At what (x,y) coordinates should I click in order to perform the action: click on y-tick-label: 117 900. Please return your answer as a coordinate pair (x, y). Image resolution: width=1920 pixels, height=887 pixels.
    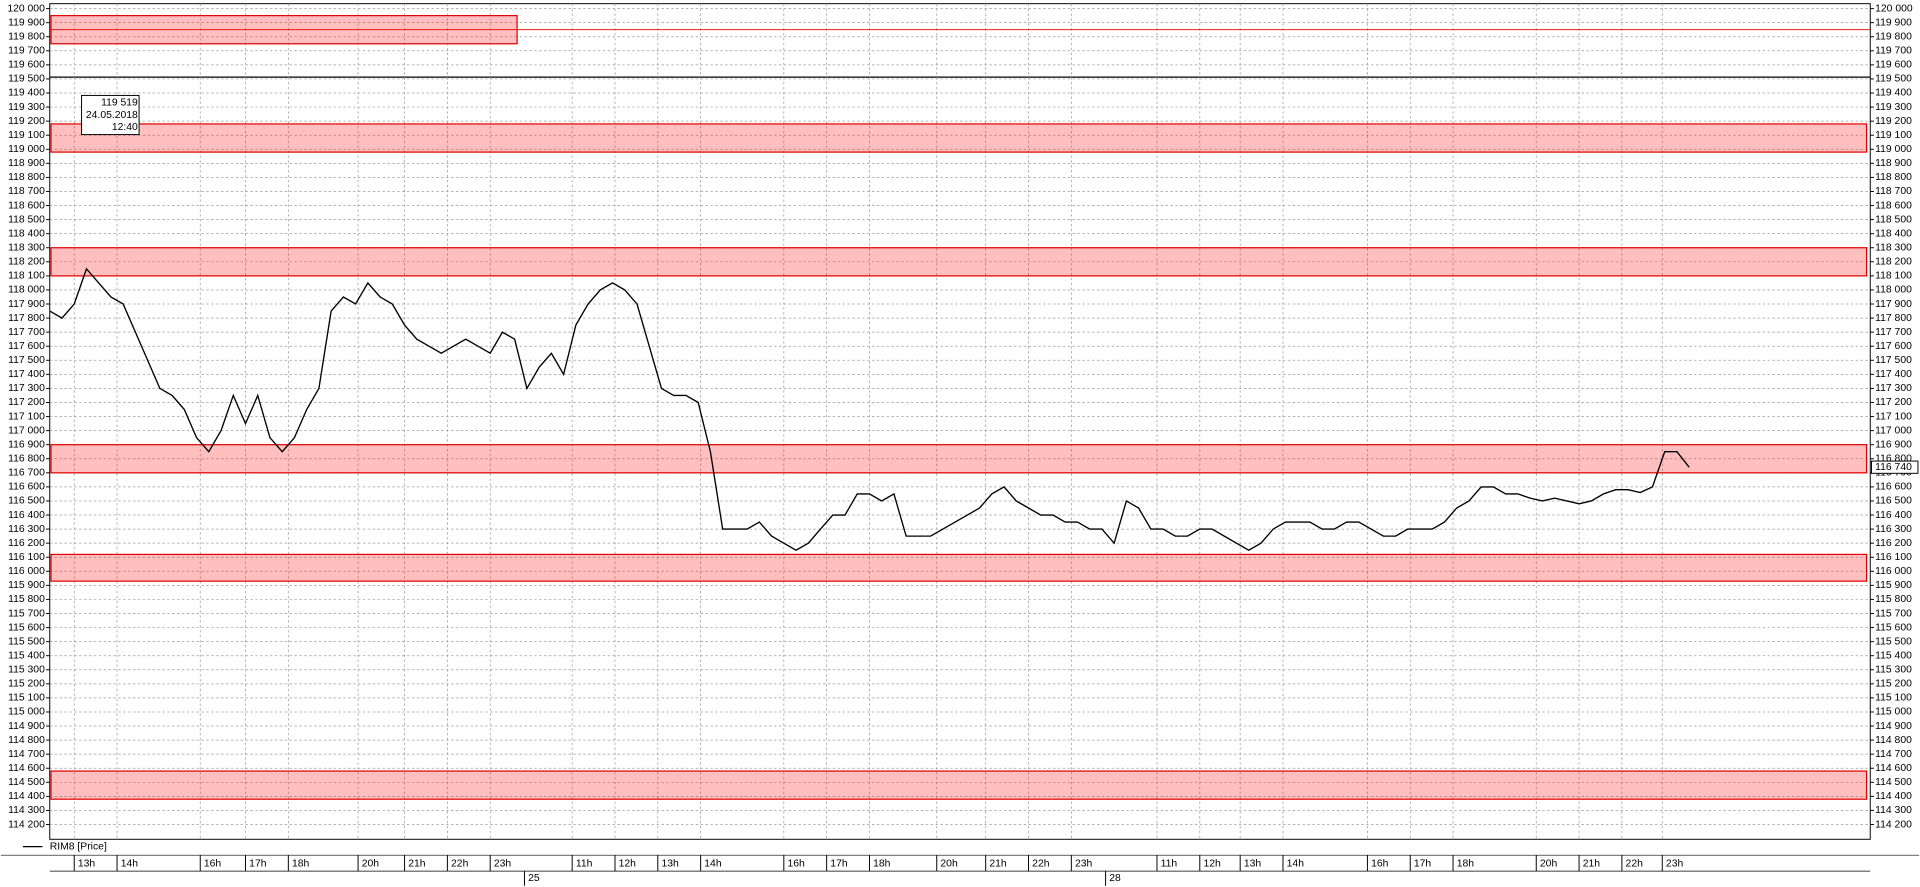
    Looking at the image, I should click on (26, 304).